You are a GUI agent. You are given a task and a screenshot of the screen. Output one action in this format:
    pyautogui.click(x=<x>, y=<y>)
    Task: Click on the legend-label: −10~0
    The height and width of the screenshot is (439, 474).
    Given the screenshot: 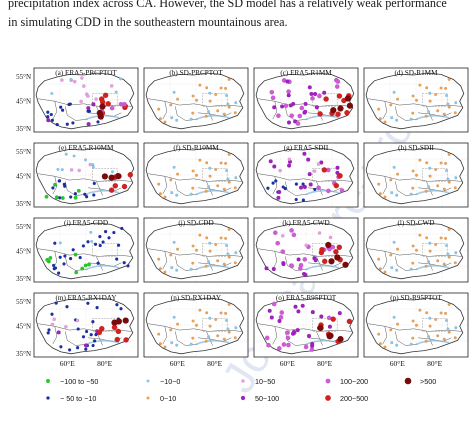 What is the action you would take?
    pyautogui.click(x=170, y=381)
    